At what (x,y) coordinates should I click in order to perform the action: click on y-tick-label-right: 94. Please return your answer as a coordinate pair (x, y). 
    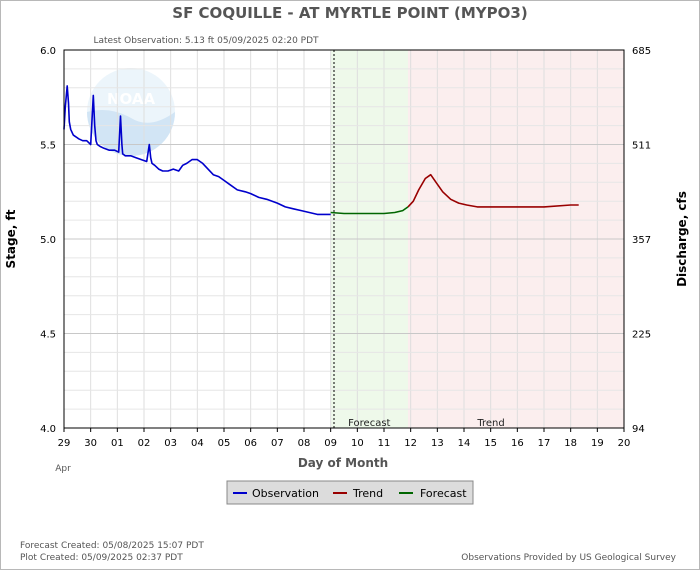
    Looking at the image, I should click on (638, 429).